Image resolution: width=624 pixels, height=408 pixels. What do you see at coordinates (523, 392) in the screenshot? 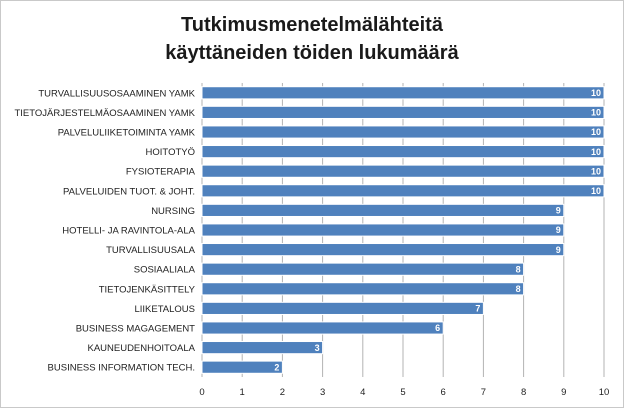
I see `x-tick-label: 8` at bounding box center [523, 392].